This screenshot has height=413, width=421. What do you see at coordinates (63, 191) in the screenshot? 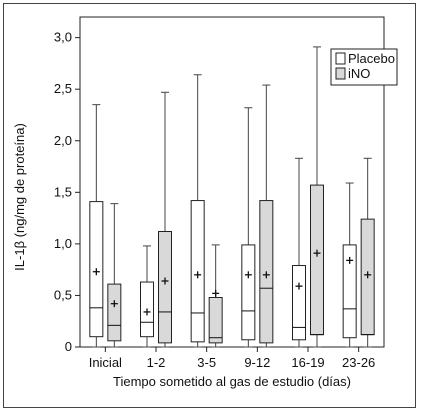
I see `y-tick-label: 1,5` at bounding box center [63, 191].